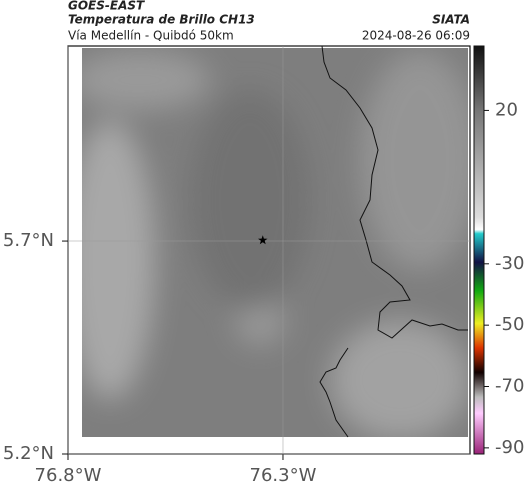 Image resolution: width=526 pixels, height=495 pixels. What do you see at coordinates (283, 475) in the screenshot?
I see `x-tick-label: 76.3°W` at bounding box center [283, 475].